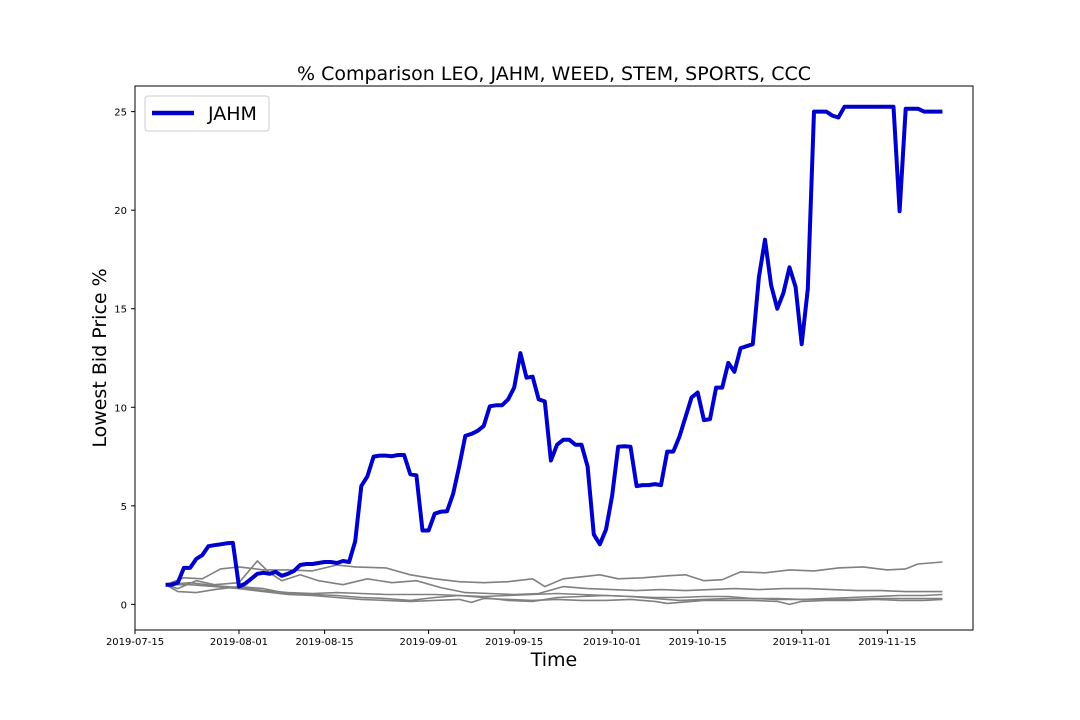 This screenshot has height=720, width=1080. What do you see at coordinates (120, 408) in the screenshot?
I see `y-tick-label: 10` at bounding box center [120, 408].